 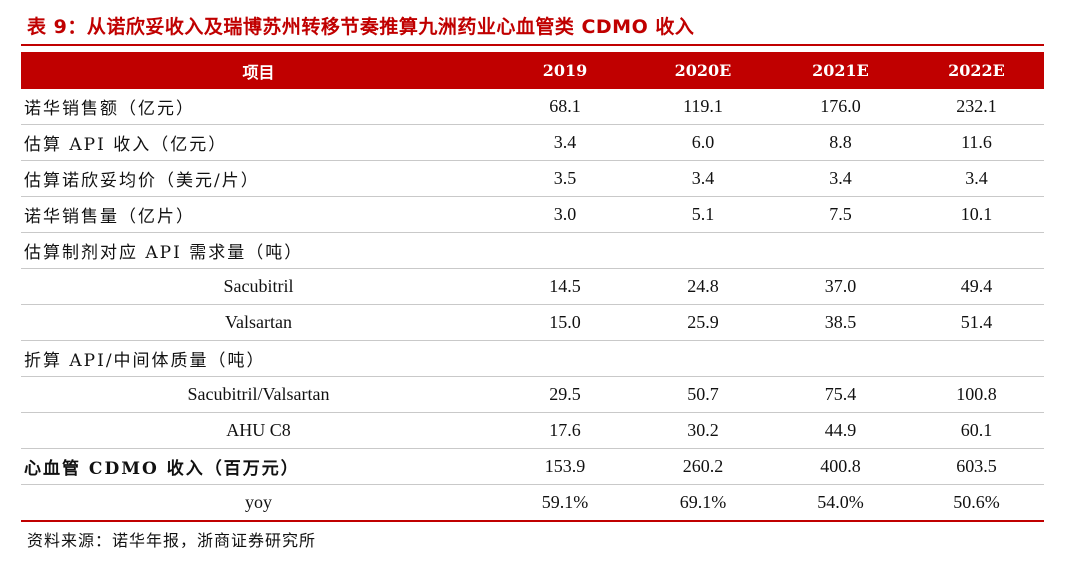 What do you see at coordinates (258, 178) in the screenshot?
I see `row-label: 估算诺欣妥均价（美元/片）` at bounding box center [258, 178].